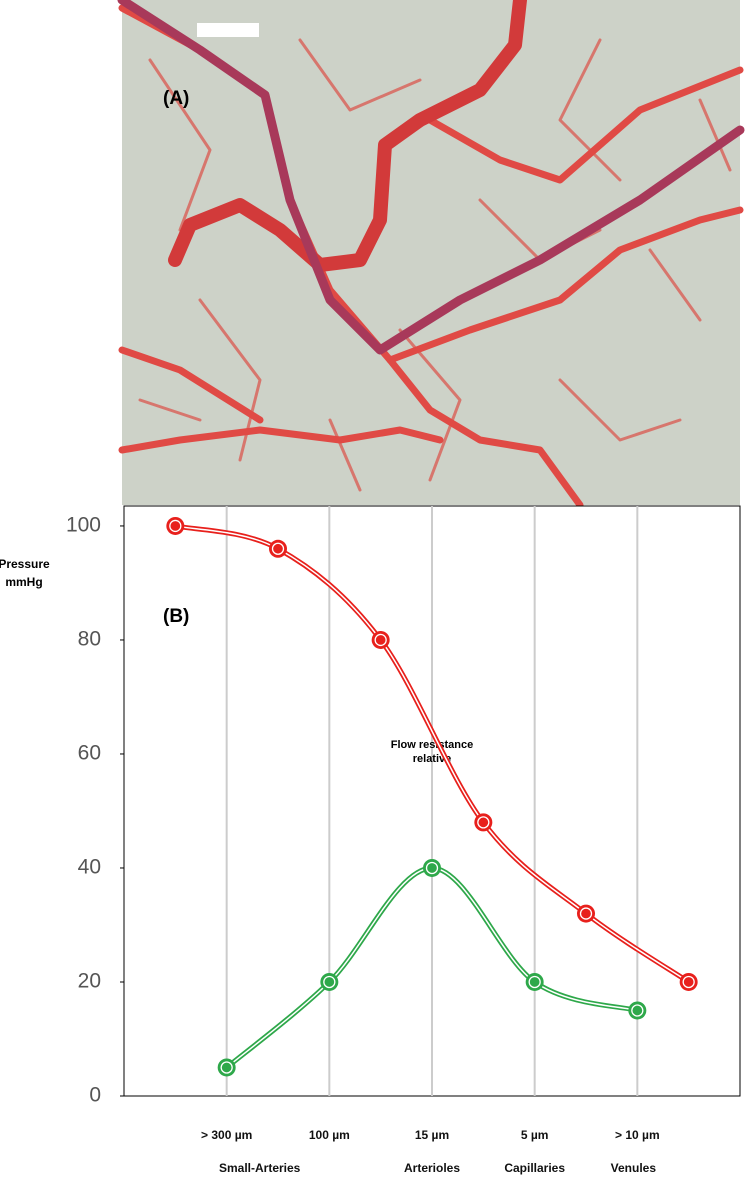  Describe the element at coordinates (432, 759) in the screenshot. I see `annotation: relative` at that location.